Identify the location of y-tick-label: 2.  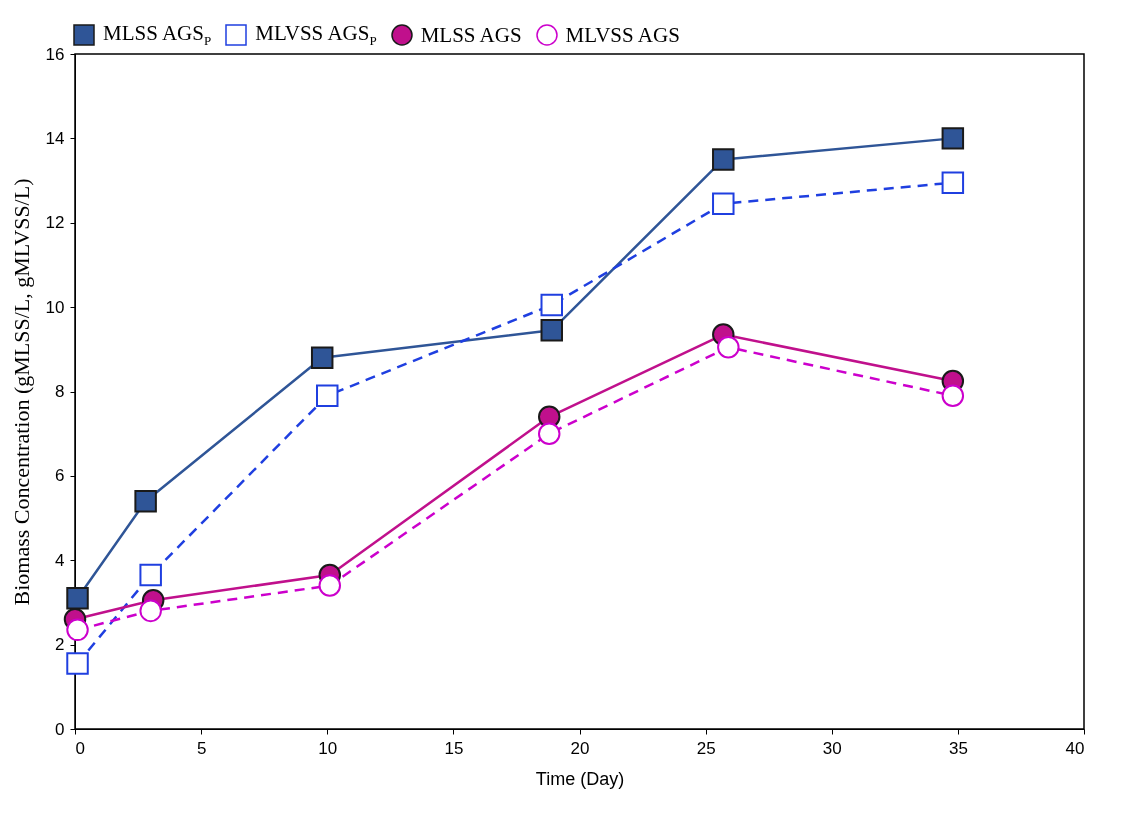
(60, 645).